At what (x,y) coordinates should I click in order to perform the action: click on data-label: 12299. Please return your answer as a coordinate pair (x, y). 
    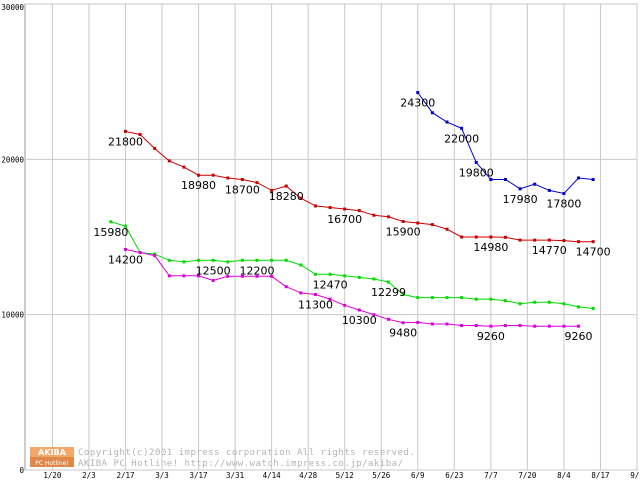
    Looking at the image, I should click on (388, 292).